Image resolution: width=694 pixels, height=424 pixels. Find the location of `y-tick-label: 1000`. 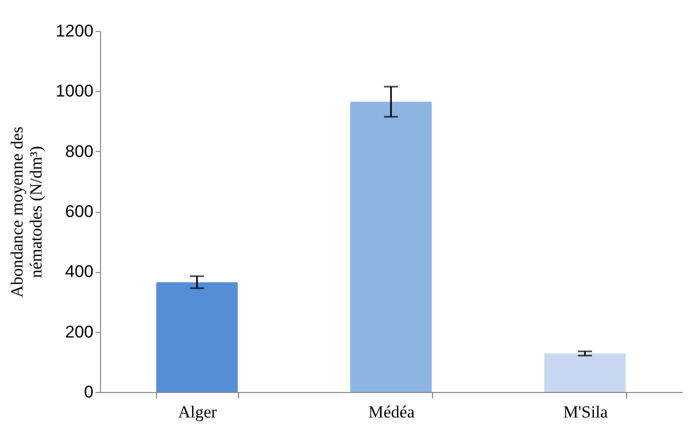

y-tick-label: 1000 is located at coordinates (75, 91).